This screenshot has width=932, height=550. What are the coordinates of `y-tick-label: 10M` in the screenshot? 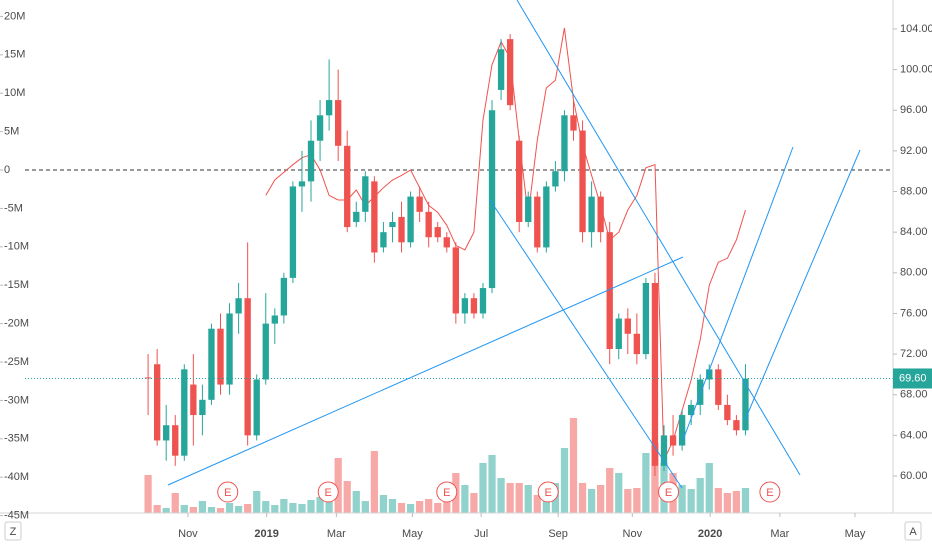 It's located at (14, 93).